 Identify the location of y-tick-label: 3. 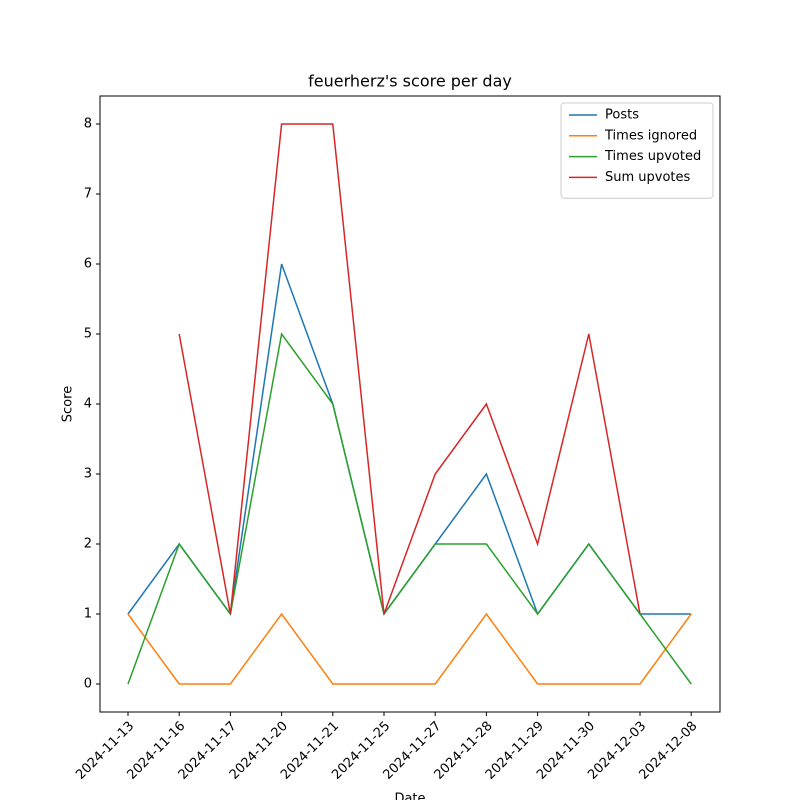
(88, 474).